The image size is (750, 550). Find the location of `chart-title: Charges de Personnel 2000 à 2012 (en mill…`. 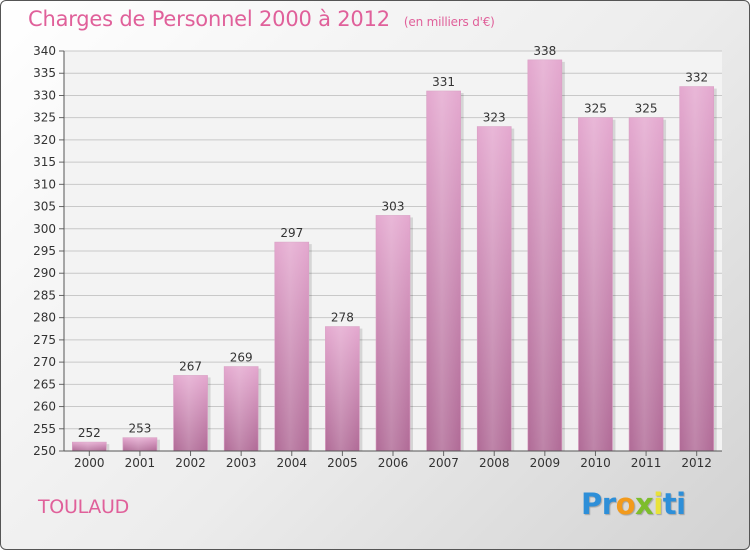

chart-title: Charges de Personnel 2000 à 2012 (en mill… is located at coordinates (261, 19).